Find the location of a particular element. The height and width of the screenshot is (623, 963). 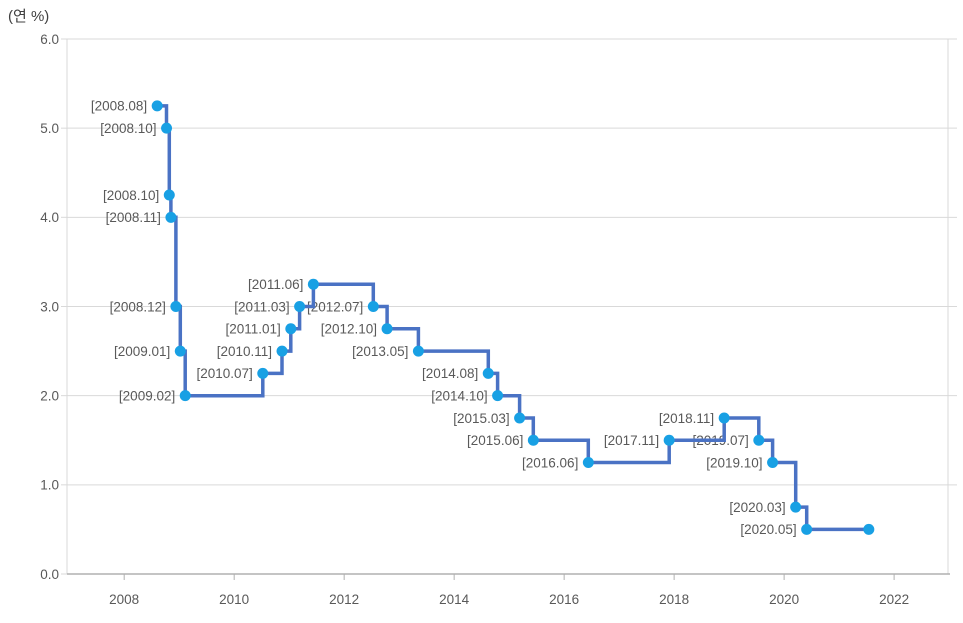

y-tick-label: 5.0 is located at coordinates (49, 128).